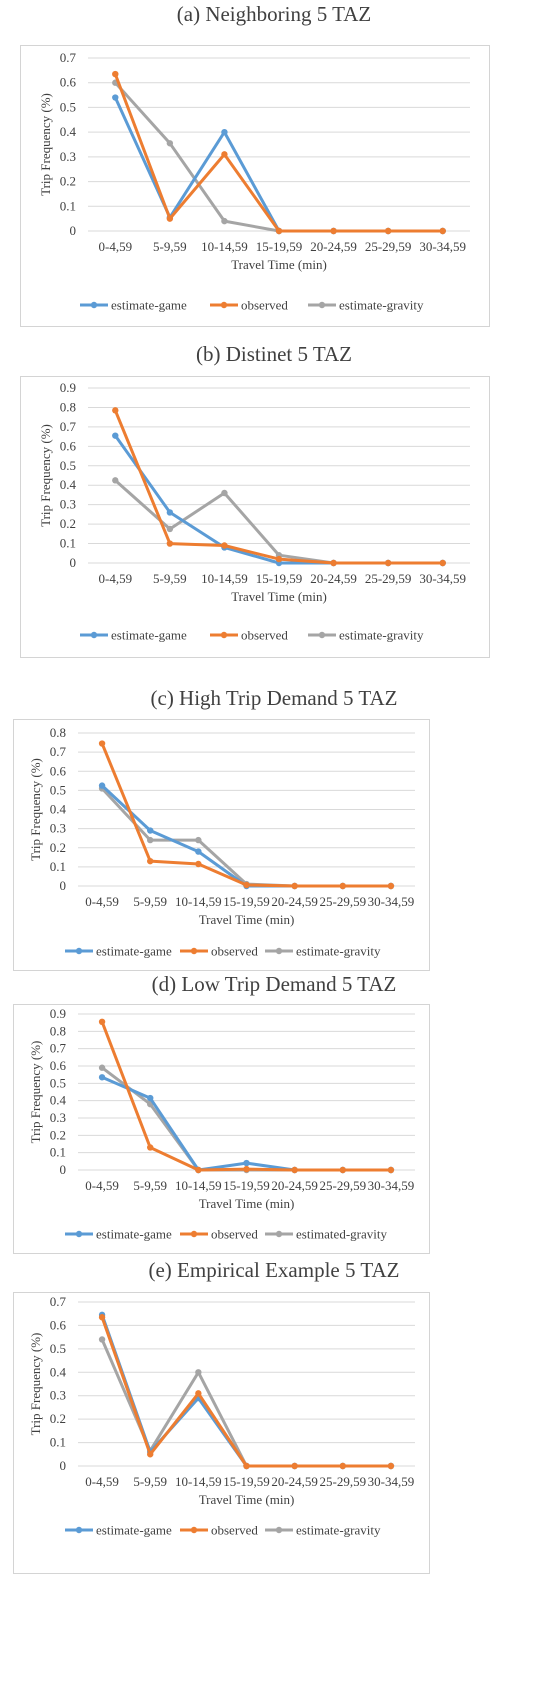 This screenshot has width=548, height=1681. What do you see at coordinates (278, 522) in the screenshot?
I see `series-line-estimate-gravity` at bounding box center [278, 522].